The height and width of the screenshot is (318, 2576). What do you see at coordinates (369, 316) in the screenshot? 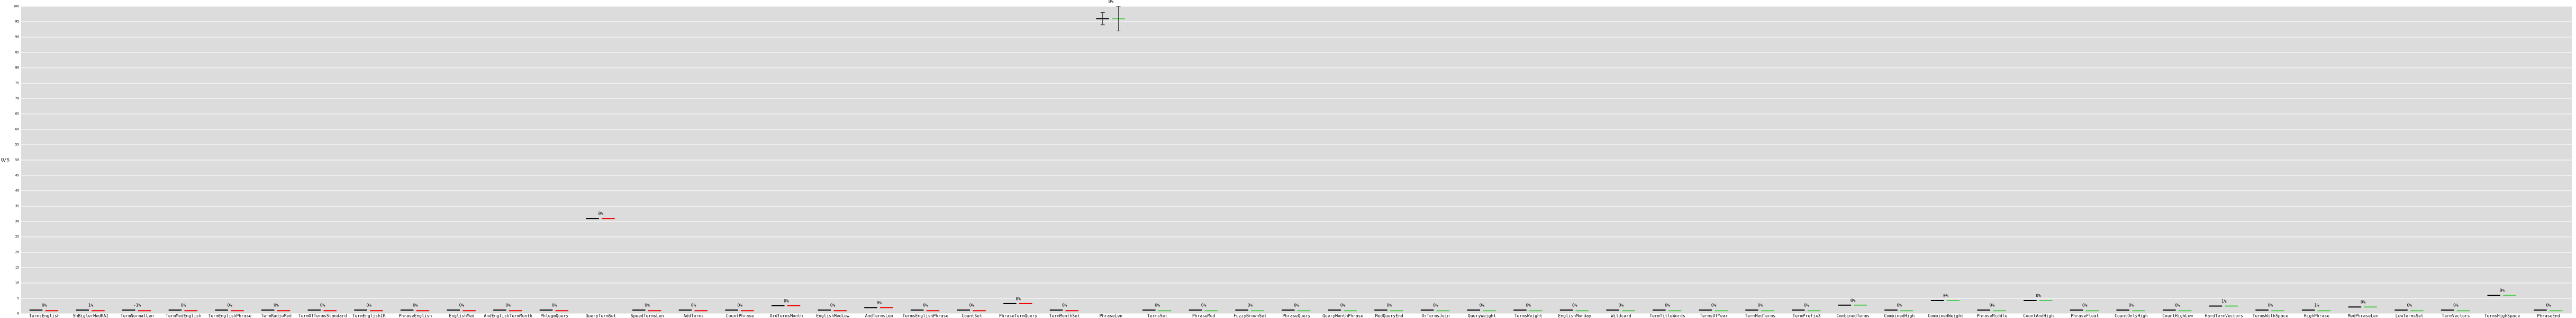
I see `x-tick-label: TermEnglishIR` at bounding box center [369, 316].